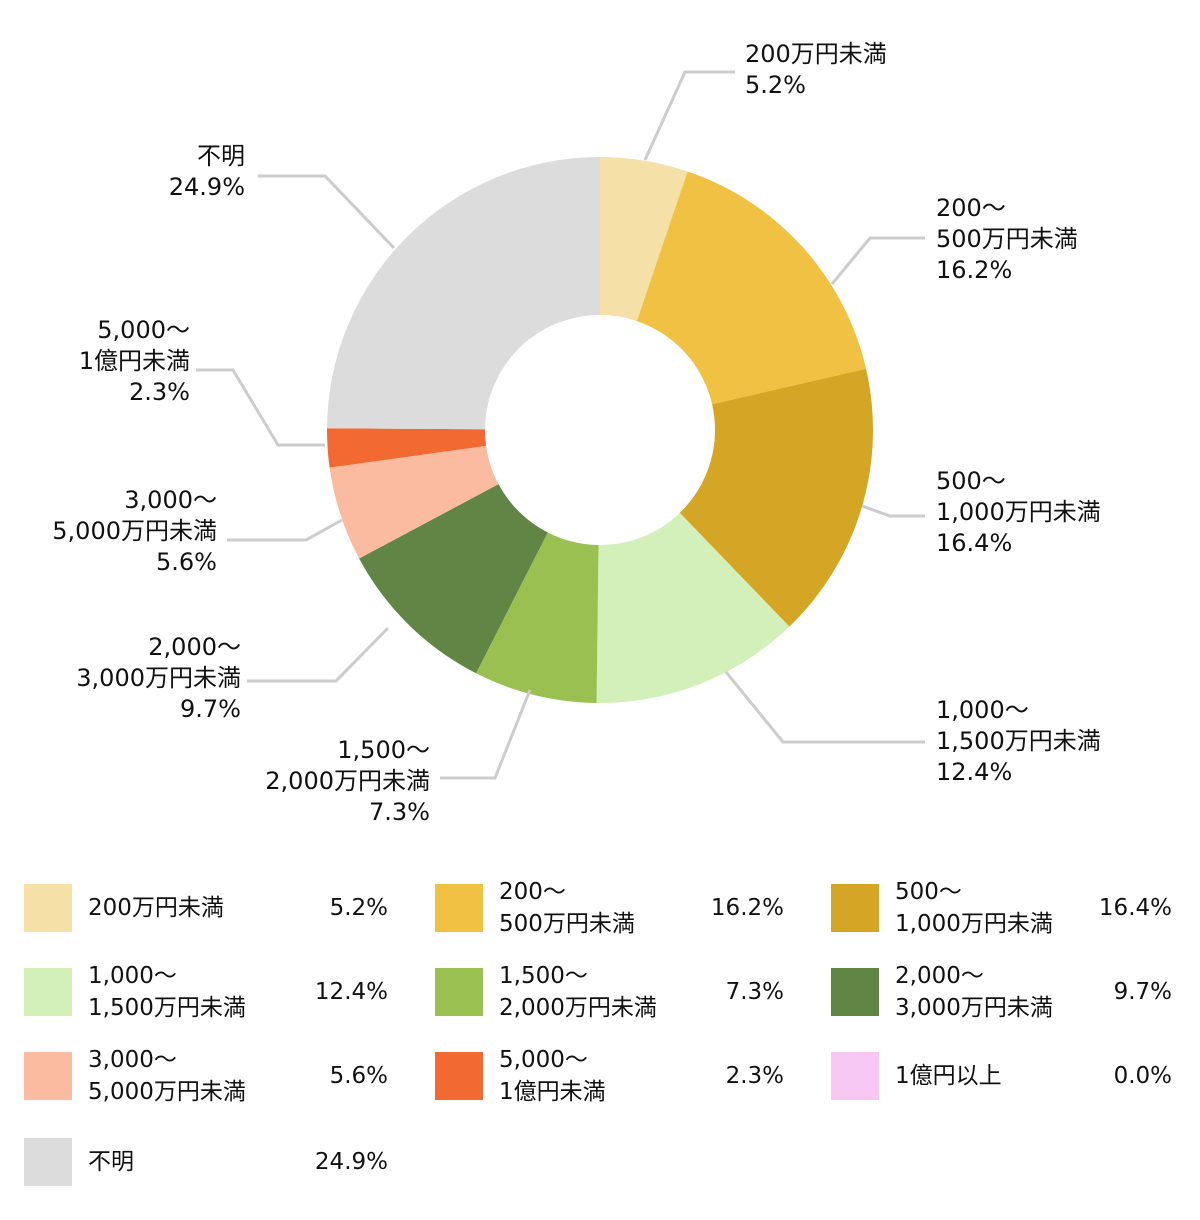  I want to click on legend-item-1: 200〜 500万円未満 16.2%, so click(609, 908).